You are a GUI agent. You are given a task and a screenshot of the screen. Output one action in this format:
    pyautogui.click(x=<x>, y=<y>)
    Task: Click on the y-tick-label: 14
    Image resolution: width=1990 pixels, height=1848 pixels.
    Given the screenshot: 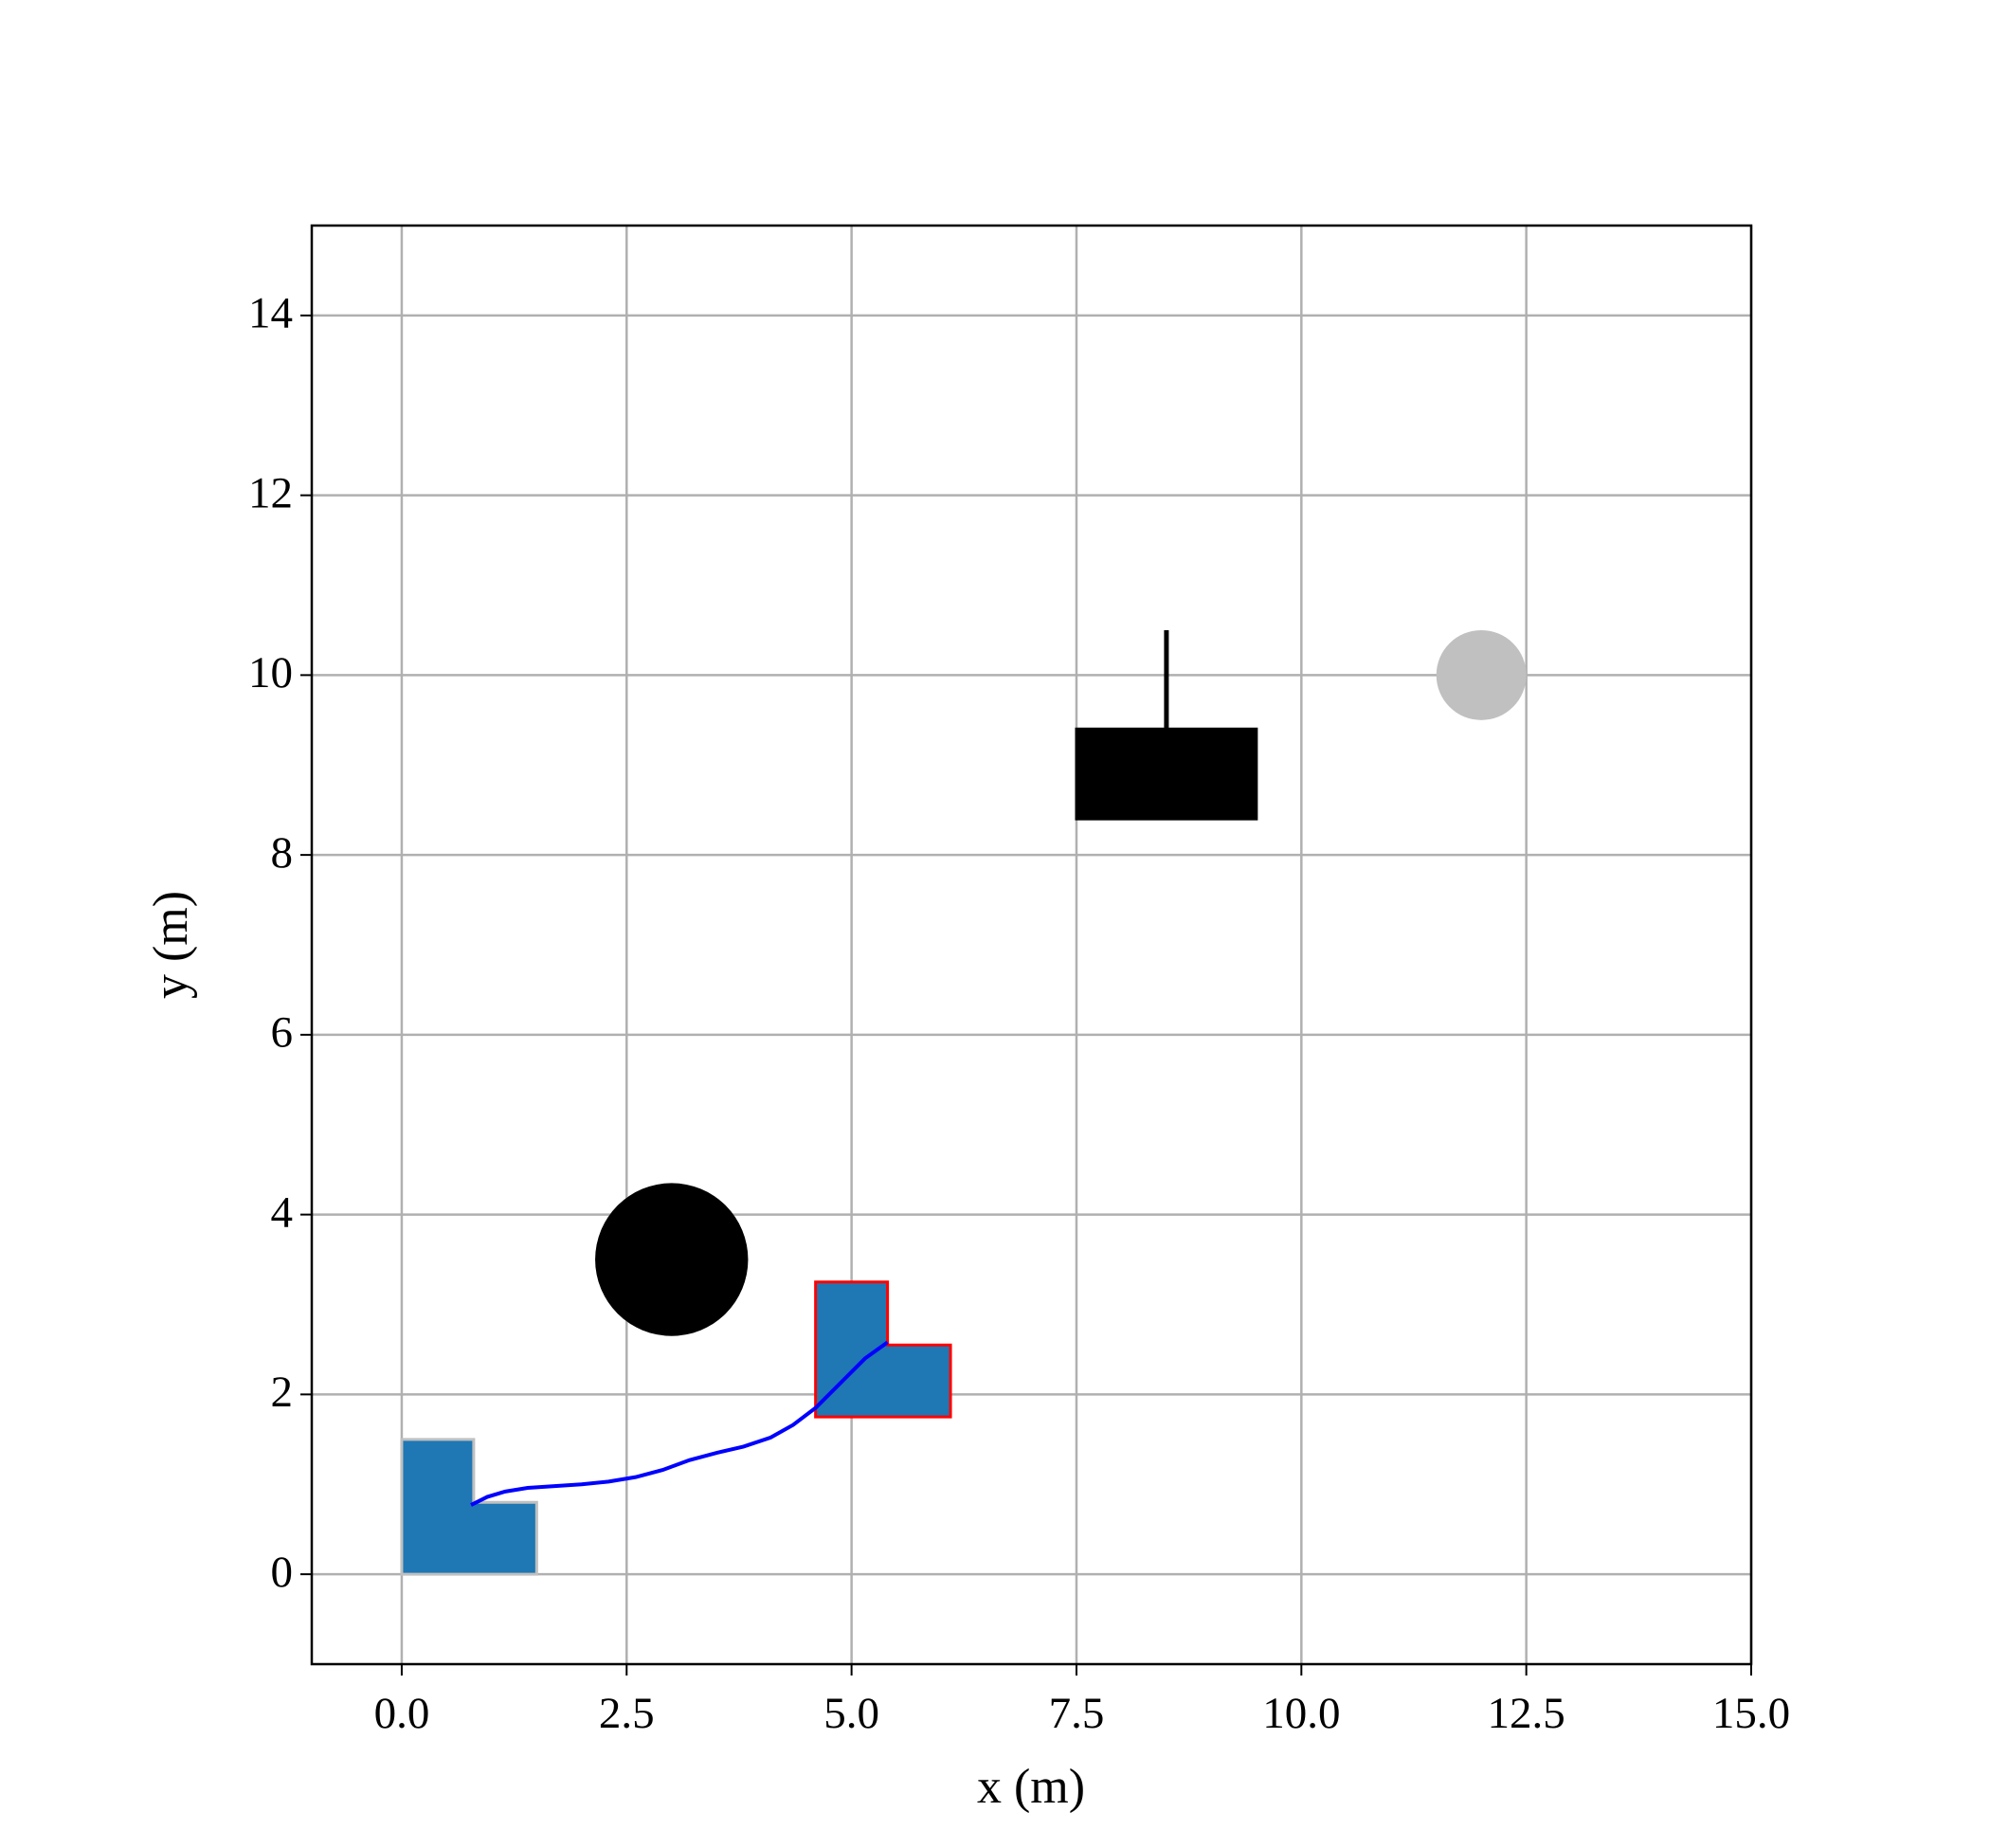 What is the action you would take?
    pyautogui.click(x=270, y=313)
    